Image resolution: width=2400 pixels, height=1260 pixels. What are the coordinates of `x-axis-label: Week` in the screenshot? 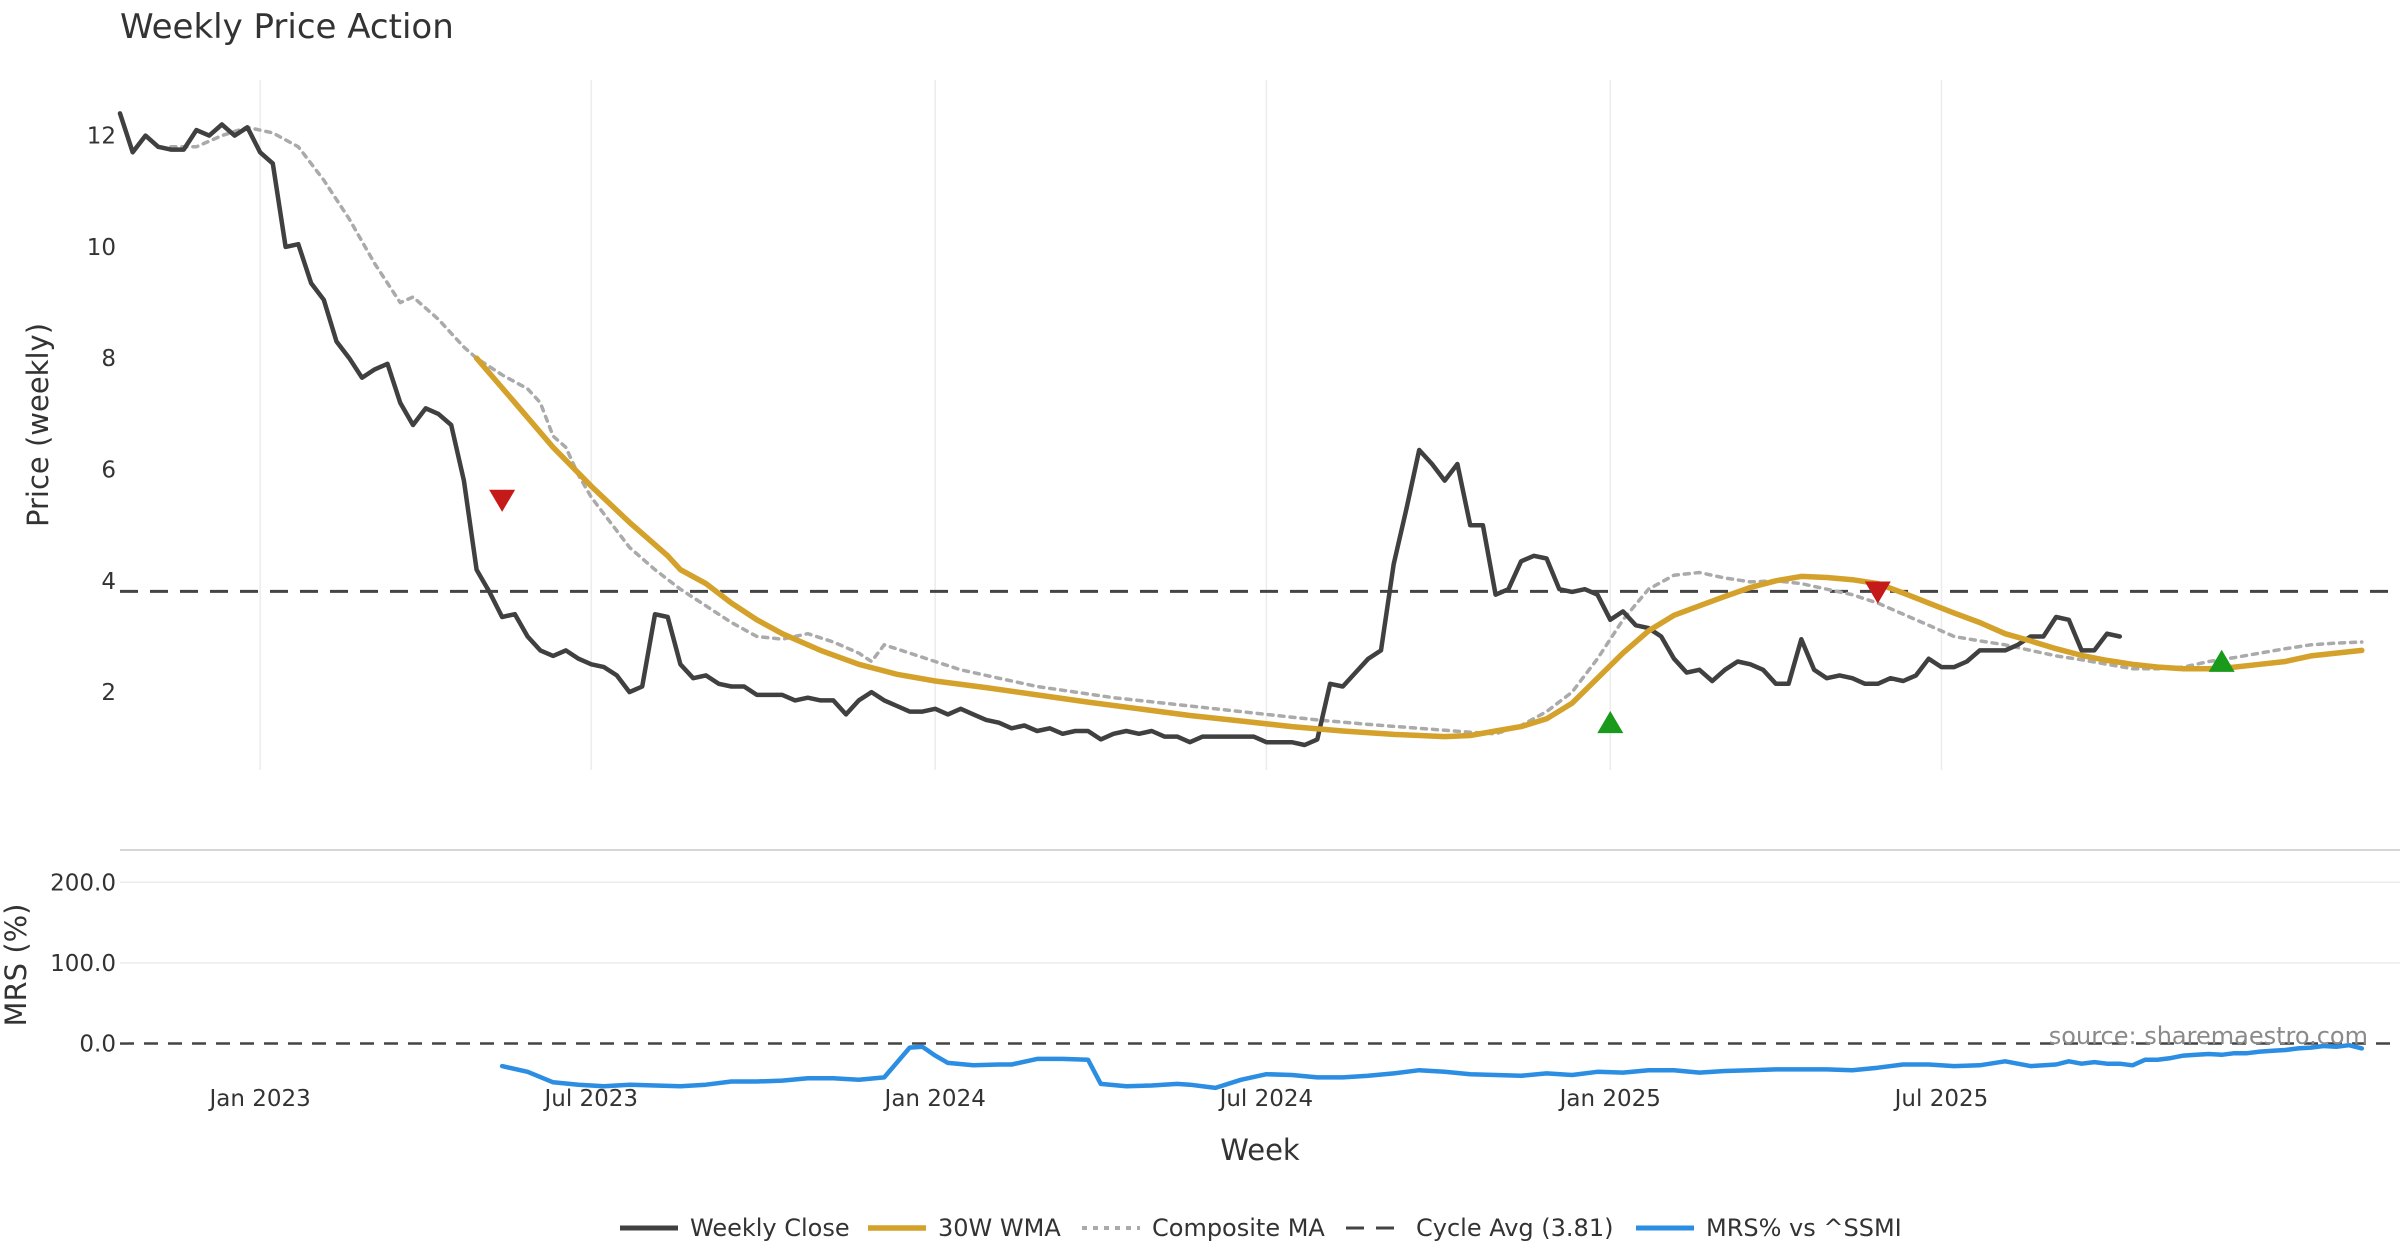 It's located at (1260, 1150).